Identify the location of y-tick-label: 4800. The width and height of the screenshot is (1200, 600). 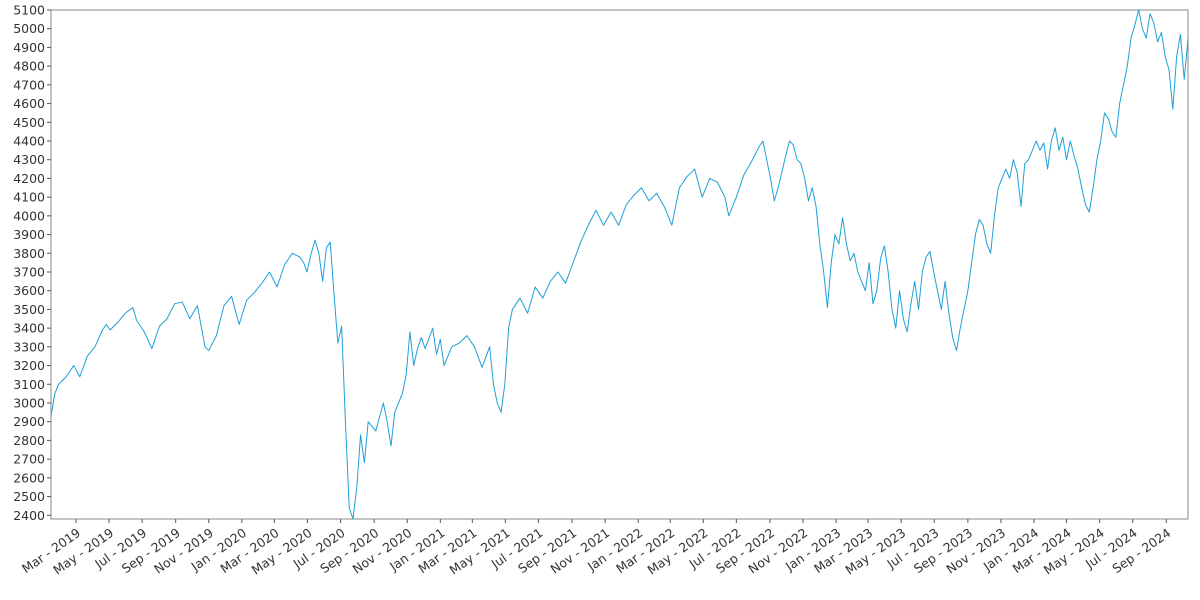
(29, 66).